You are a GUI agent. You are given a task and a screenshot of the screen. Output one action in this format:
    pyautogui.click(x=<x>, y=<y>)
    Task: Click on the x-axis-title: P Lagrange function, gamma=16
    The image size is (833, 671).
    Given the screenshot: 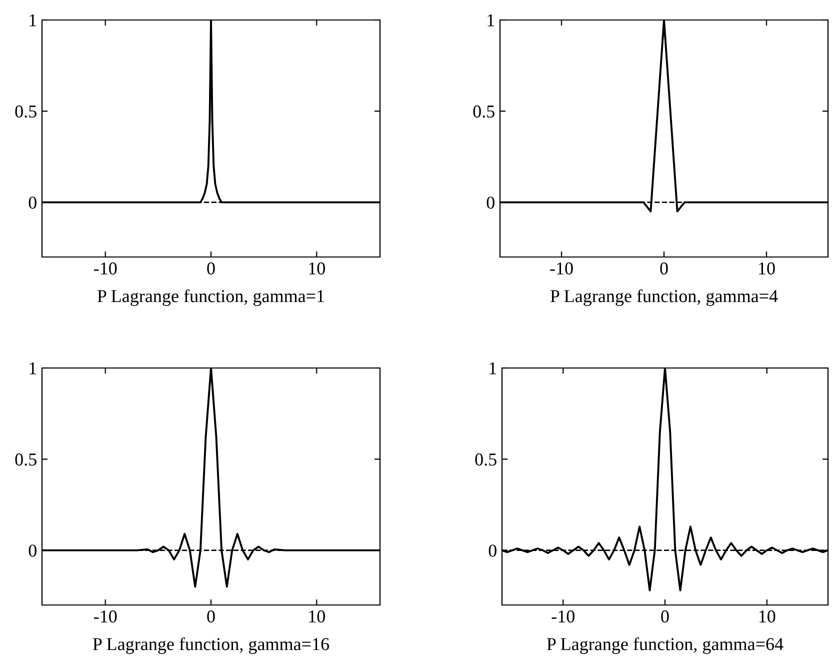 What is the action you would take?
    pyautogui.click(x=211, y=645)
    